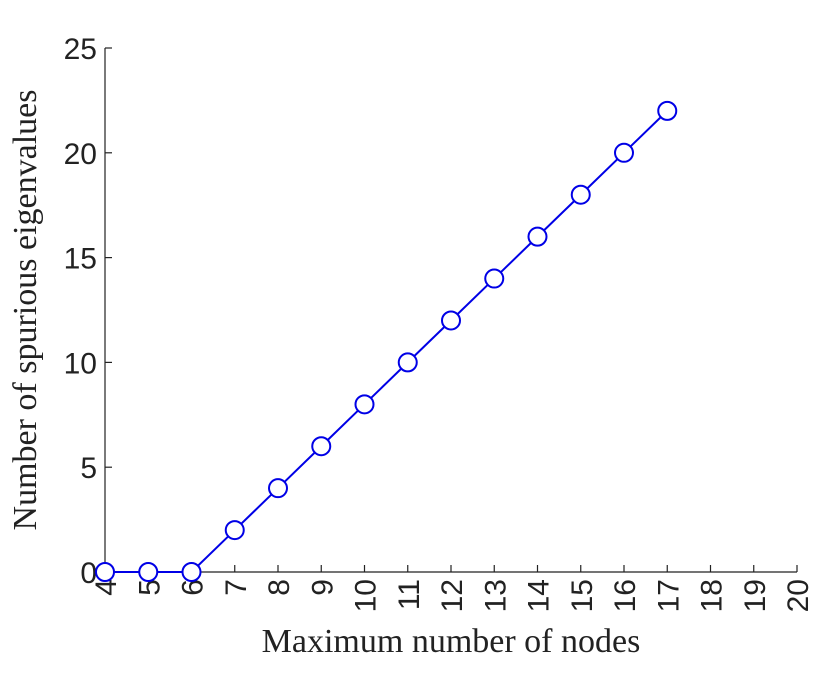 The height and width of the screenshot is (674, 829). Describe the element at coordinates (409, 594) in the screenshot. I see `x-tick-label: 11` at that location.